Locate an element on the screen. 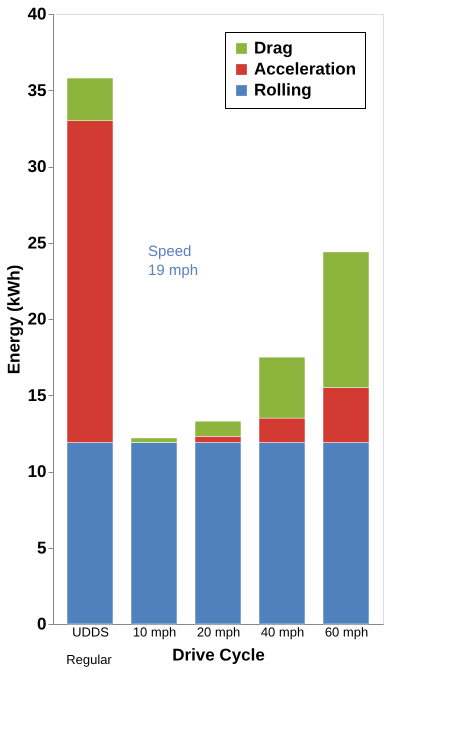  y-tick-label: 15 is located at coordinates (37, 395).